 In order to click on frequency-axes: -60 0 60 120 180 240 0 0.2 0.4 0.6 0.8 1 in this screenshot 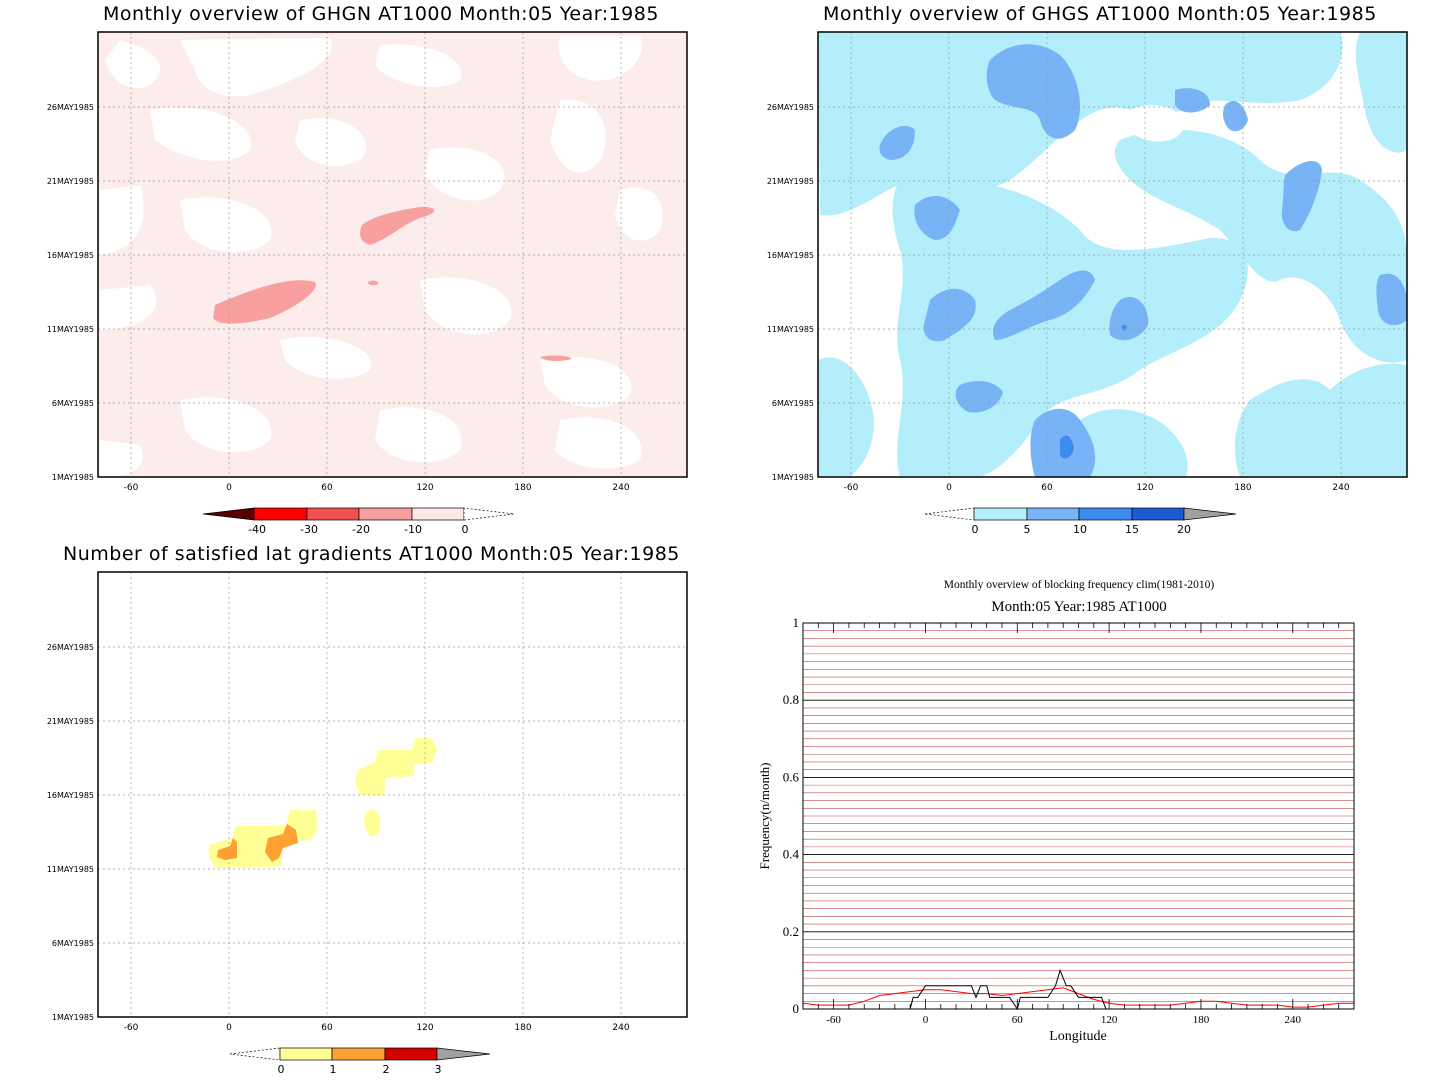, I will do `click(1069, 820)`.